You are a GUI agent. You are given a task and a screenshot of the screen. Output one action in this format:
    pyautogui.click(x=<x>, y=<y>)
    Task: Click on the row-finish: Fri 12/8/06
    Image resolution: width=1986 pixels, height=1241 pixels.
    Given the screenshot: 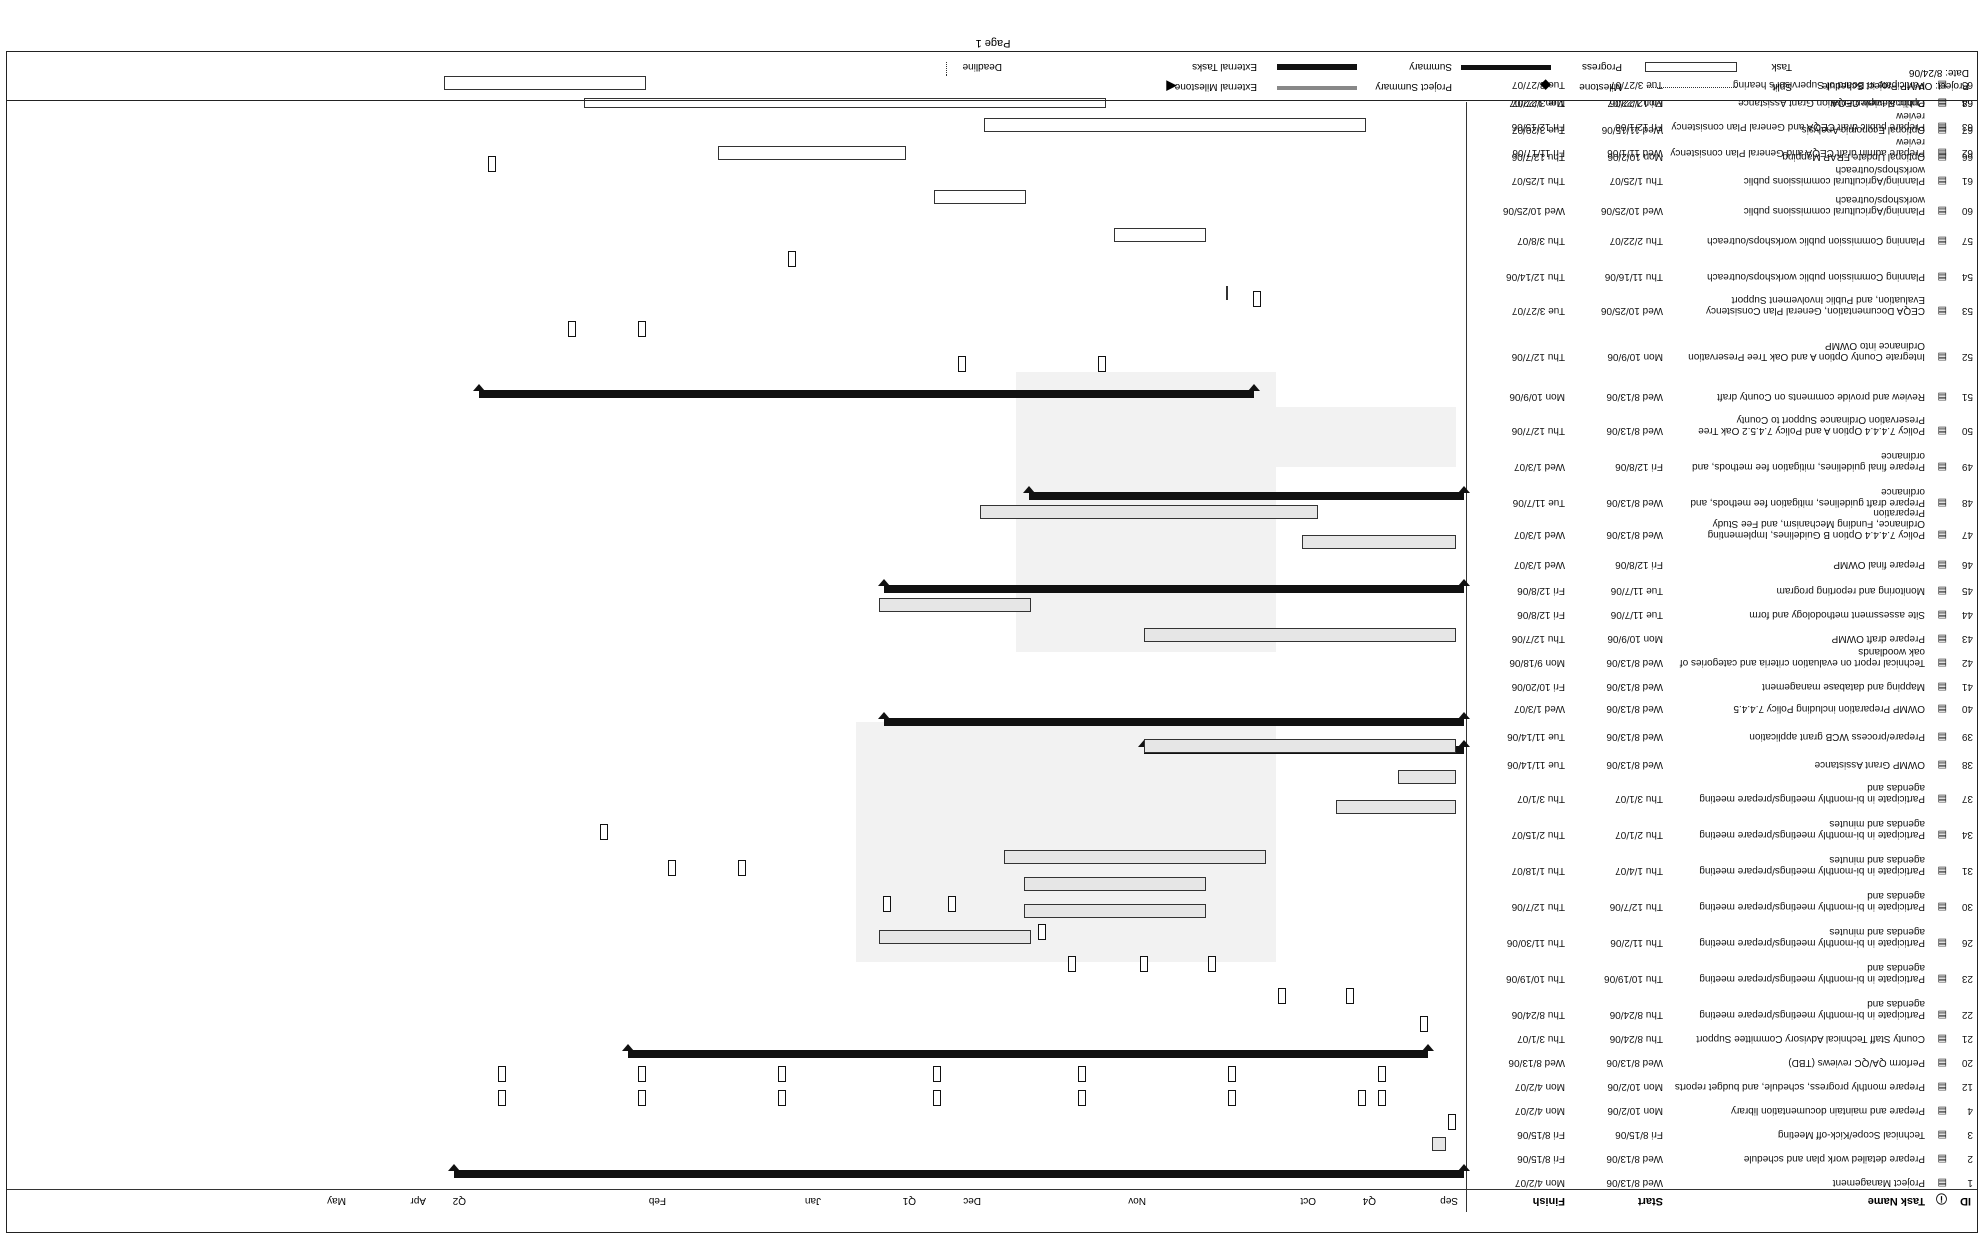 What is the action you would take?
    pyautogui.click(x=1541, y=590)
    